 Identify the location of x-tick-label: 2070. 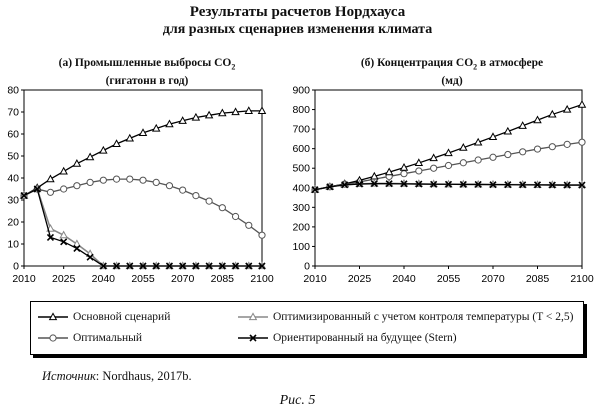
(493, 279).